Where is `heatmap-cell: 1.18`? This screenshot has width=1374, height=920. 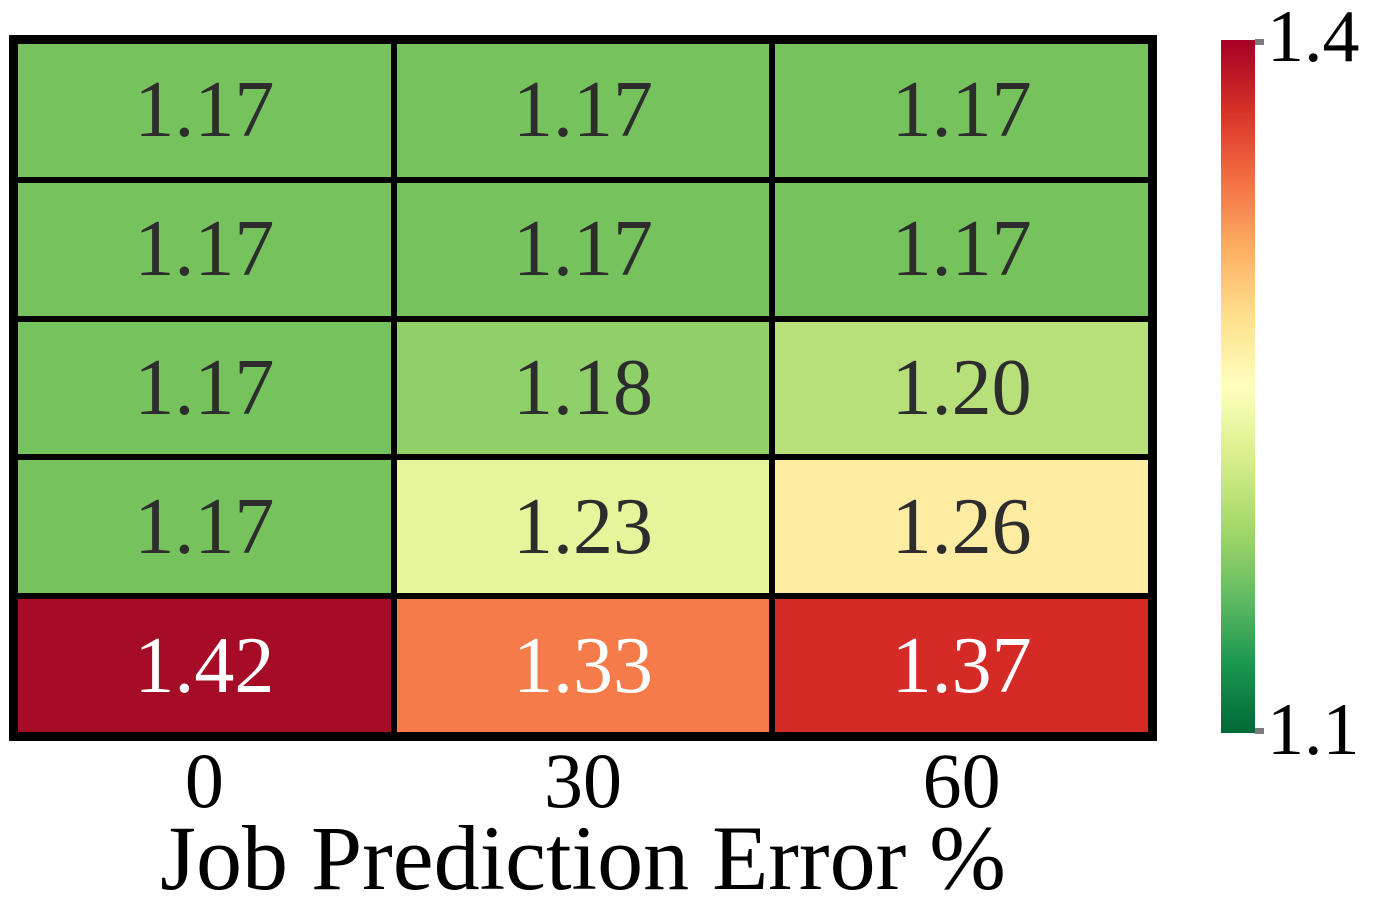 heatmap-cell: 1.18 is located at coordinates (583, 388).